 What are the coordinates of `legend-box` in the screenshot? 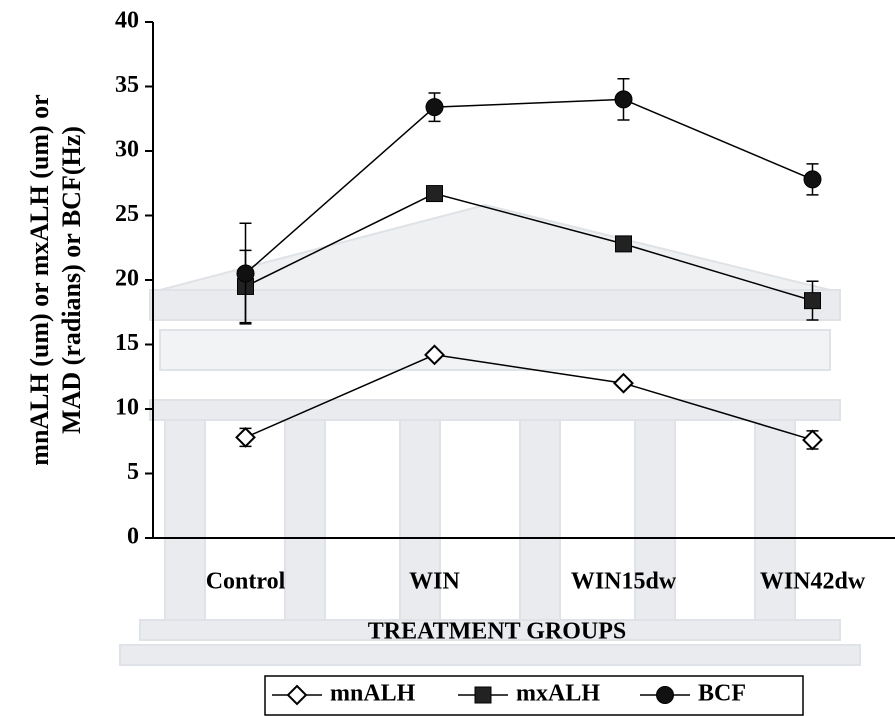 It's located at (534, 695).